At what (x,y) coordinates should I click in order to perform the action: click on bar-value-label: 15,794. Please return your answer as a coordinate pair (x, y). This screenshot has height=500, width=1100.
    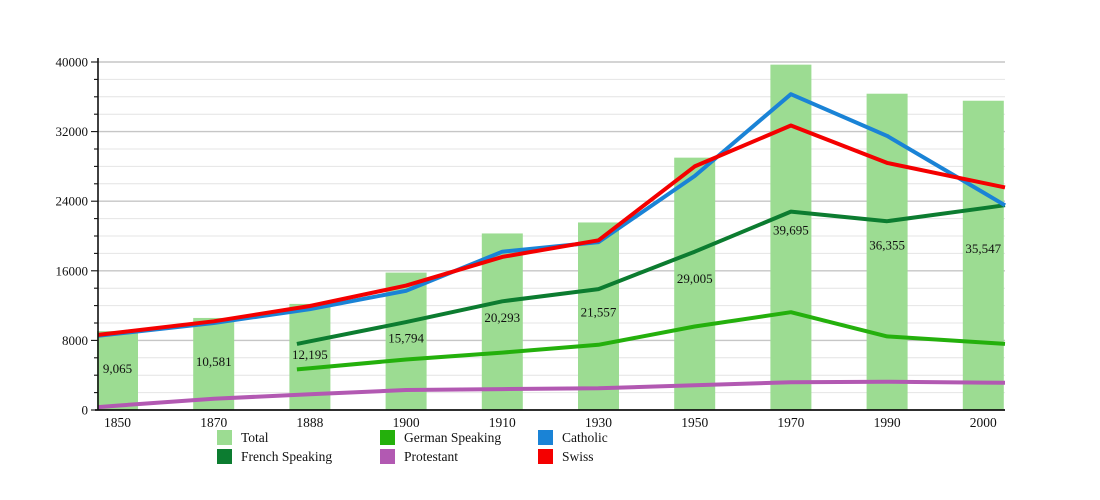
    Looking at the image, I should click on (406, 338).